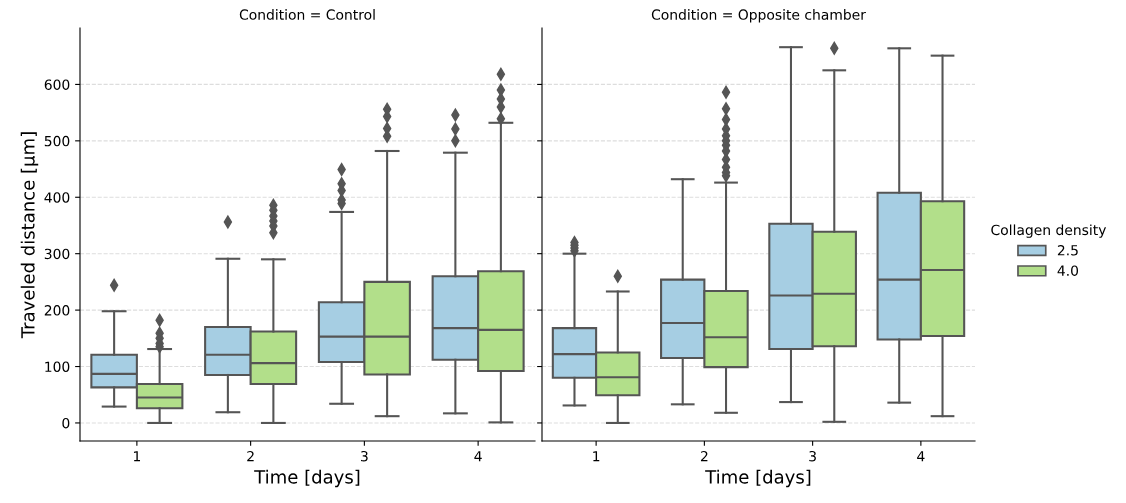  I want to click on y-tick-label: 500, so click(57, 141).